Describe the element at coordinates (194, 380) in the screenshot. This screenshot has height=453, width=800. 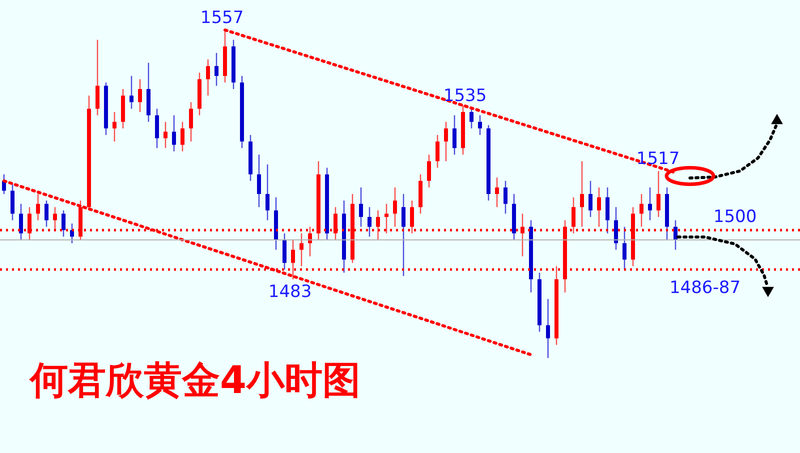
I see `text: 何君欣黄金4小时图` at that location.